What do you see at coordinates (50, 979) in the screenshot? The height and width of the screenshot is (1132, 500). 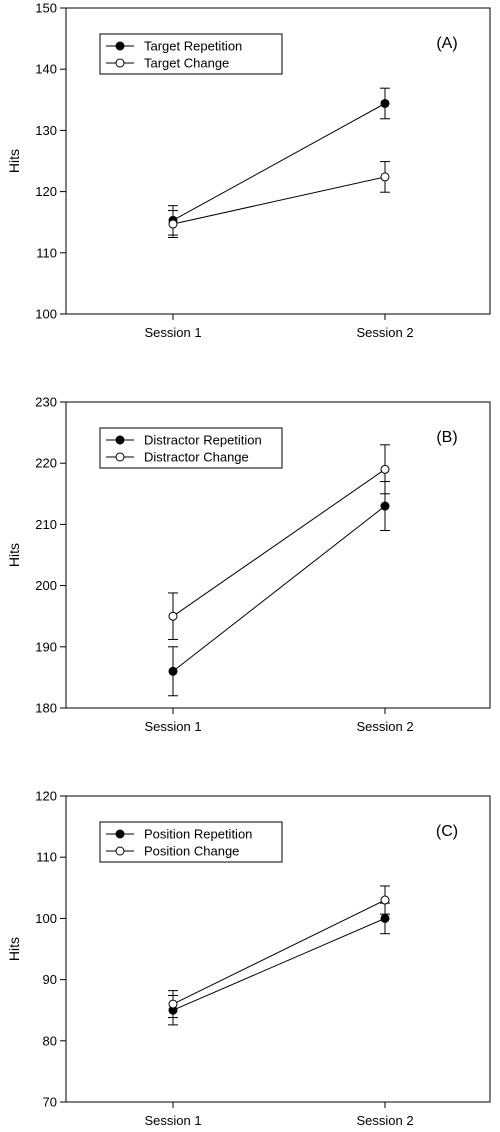 I see `y-tick-label: 90` at bounding box center [50, 979].